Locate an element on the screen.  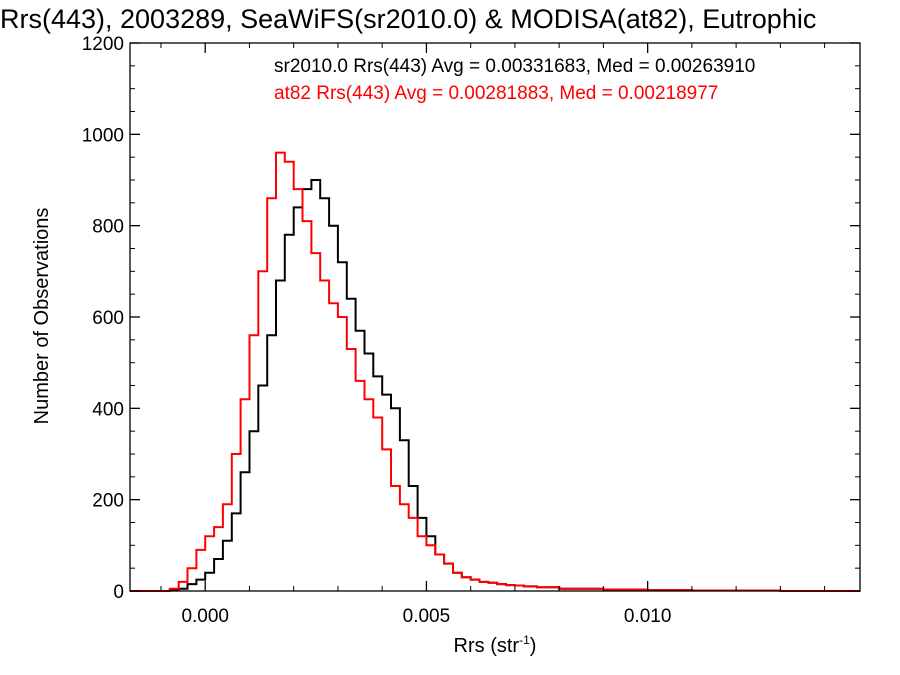
x-axis-label-base: Rrs (str is located at coordinates (487, 646).